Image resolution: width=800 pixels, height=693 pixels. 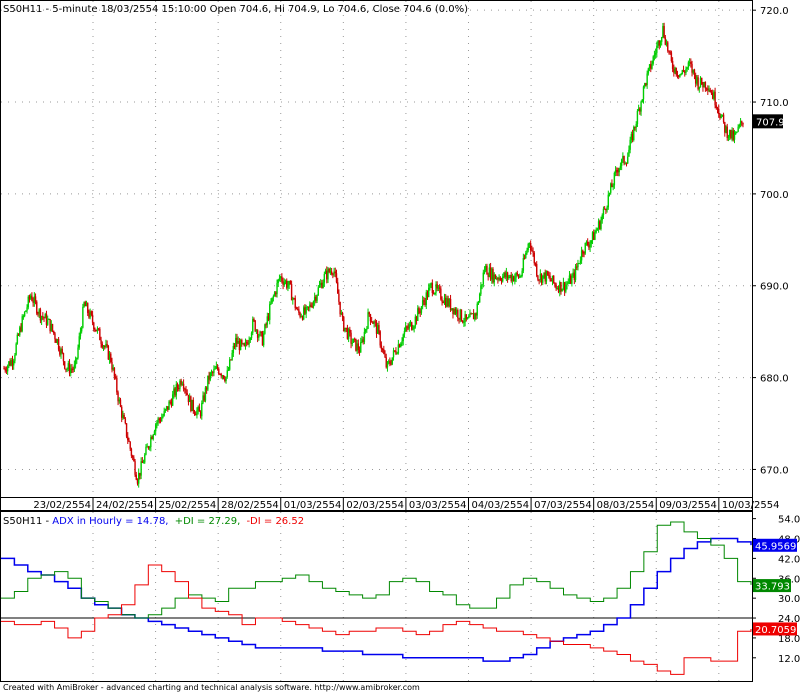 I want to click on date-tick-label: 28/02/2554, so click(x=250, y=505).